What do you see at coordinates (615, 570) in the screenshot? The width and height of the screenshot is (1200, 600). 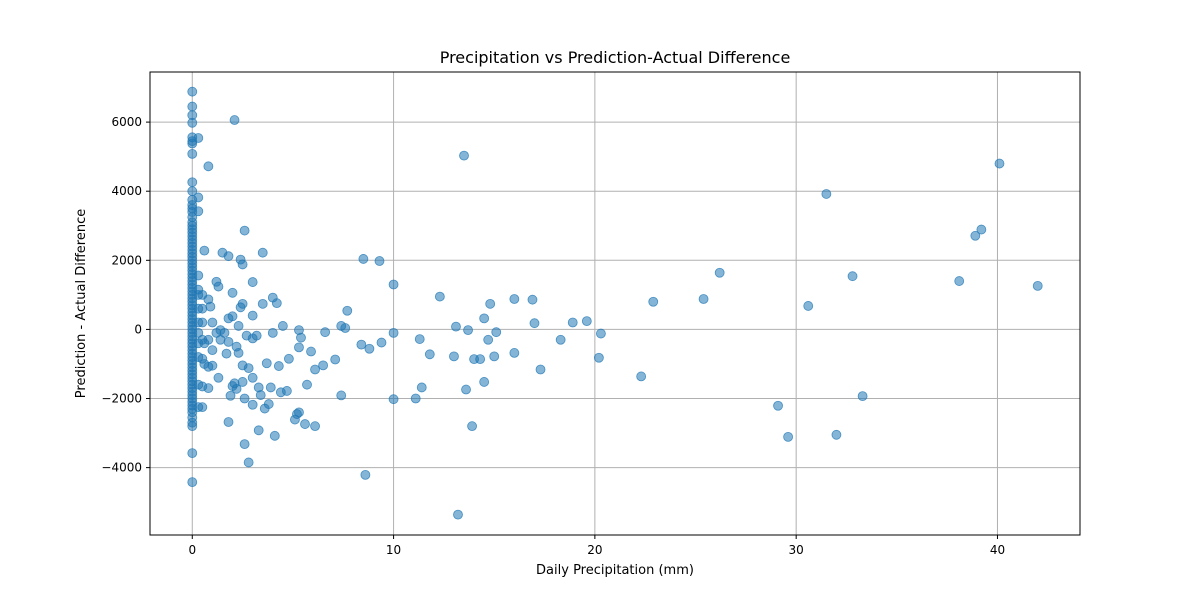 I see `x-axis-label: Daily Precipitation (mm)` at bounding box center [615, 570].